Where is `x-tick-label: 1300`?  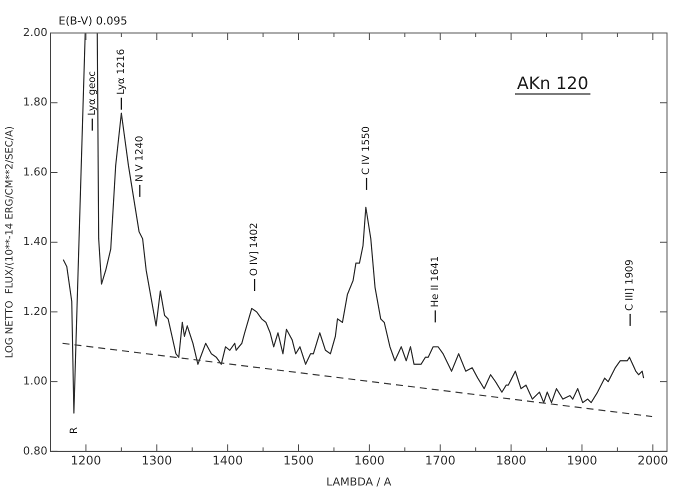 x-tick-label: 1300 is located at coordinates (157, 461).